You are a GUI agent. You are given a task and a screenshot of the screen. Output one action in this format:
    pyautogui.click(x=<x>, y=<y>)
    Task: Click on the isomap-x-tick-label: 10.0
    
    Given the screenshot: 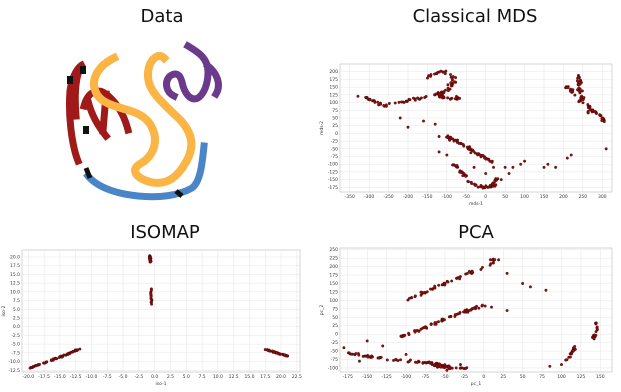 What is the action you would take?
    pyautogui.click(x=218, y=377)
    